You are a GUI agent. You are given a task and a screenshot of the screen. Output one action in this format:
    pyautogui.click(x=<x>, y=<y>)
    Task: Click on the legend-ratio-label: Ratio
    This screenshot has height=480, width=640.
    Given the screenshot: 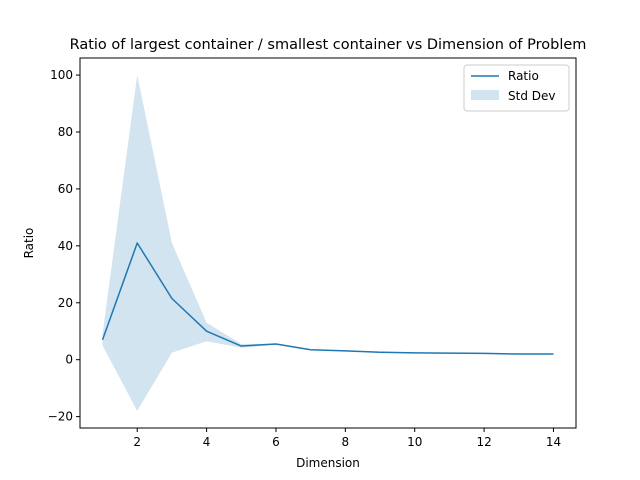 What is the action you would take?
    pyautogui.click(x=523, y=76)
    